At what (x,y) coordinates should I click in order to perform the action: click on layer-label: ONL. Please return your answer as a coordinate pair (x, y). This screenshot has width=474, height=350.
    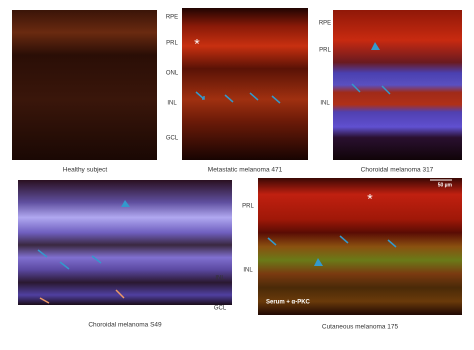
    Looking at the image, I should click on (172, 74).